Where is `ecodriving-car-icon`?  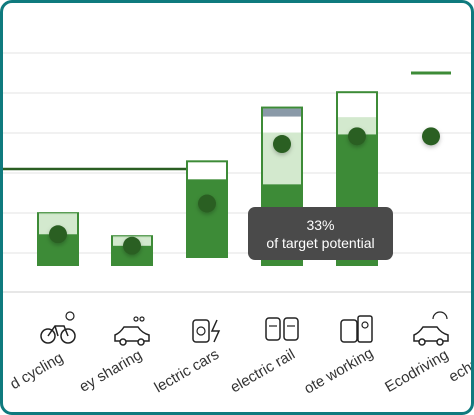 ecodriving-car-icon is located at coordinates (431, 328).